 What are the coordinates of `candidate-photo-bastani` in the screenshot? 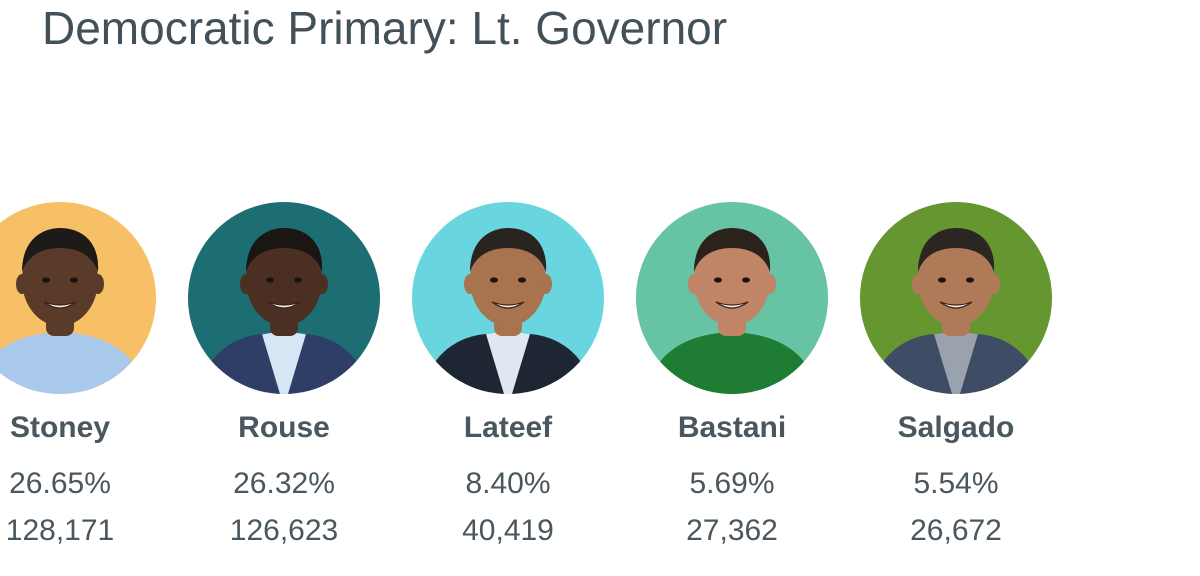 It's located at (732, 298).